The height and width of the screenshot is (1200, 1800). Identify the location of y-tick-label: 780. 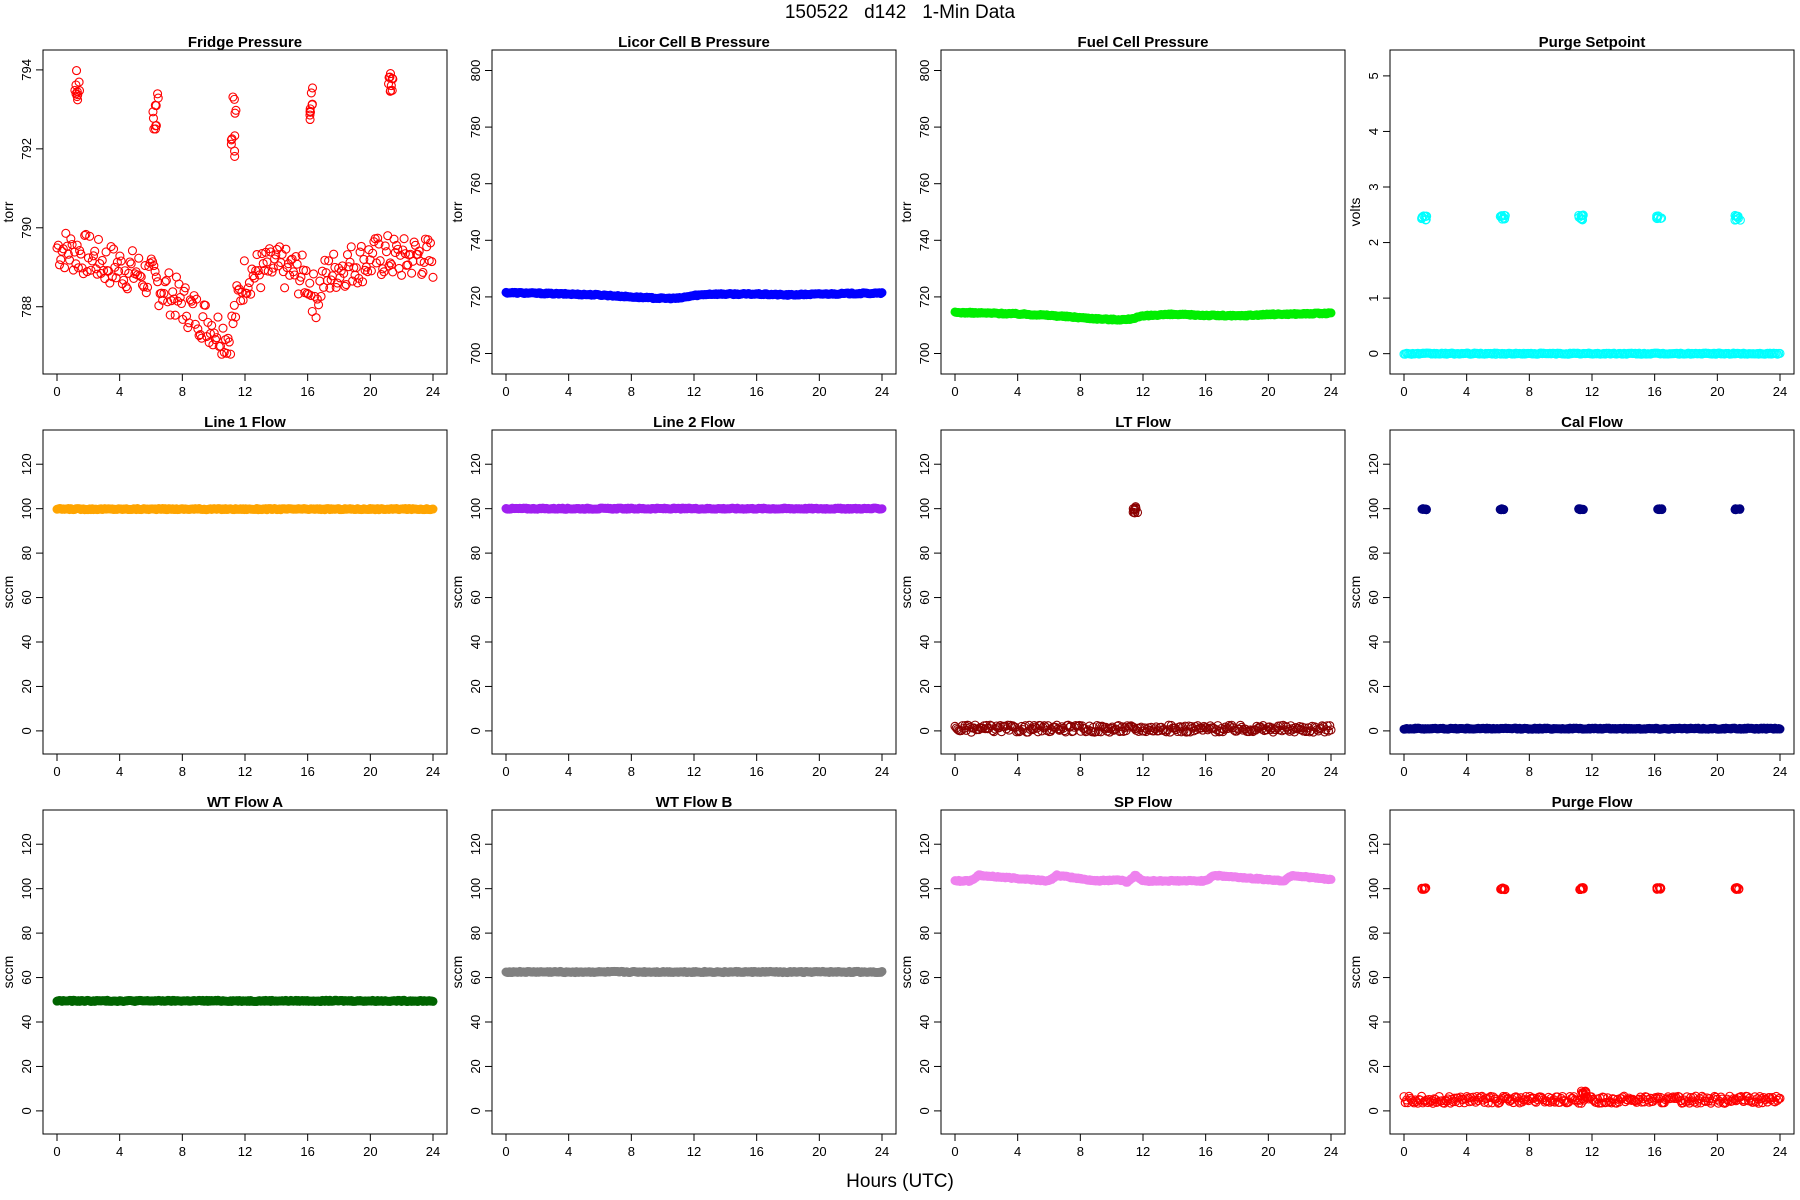
(475, 127).